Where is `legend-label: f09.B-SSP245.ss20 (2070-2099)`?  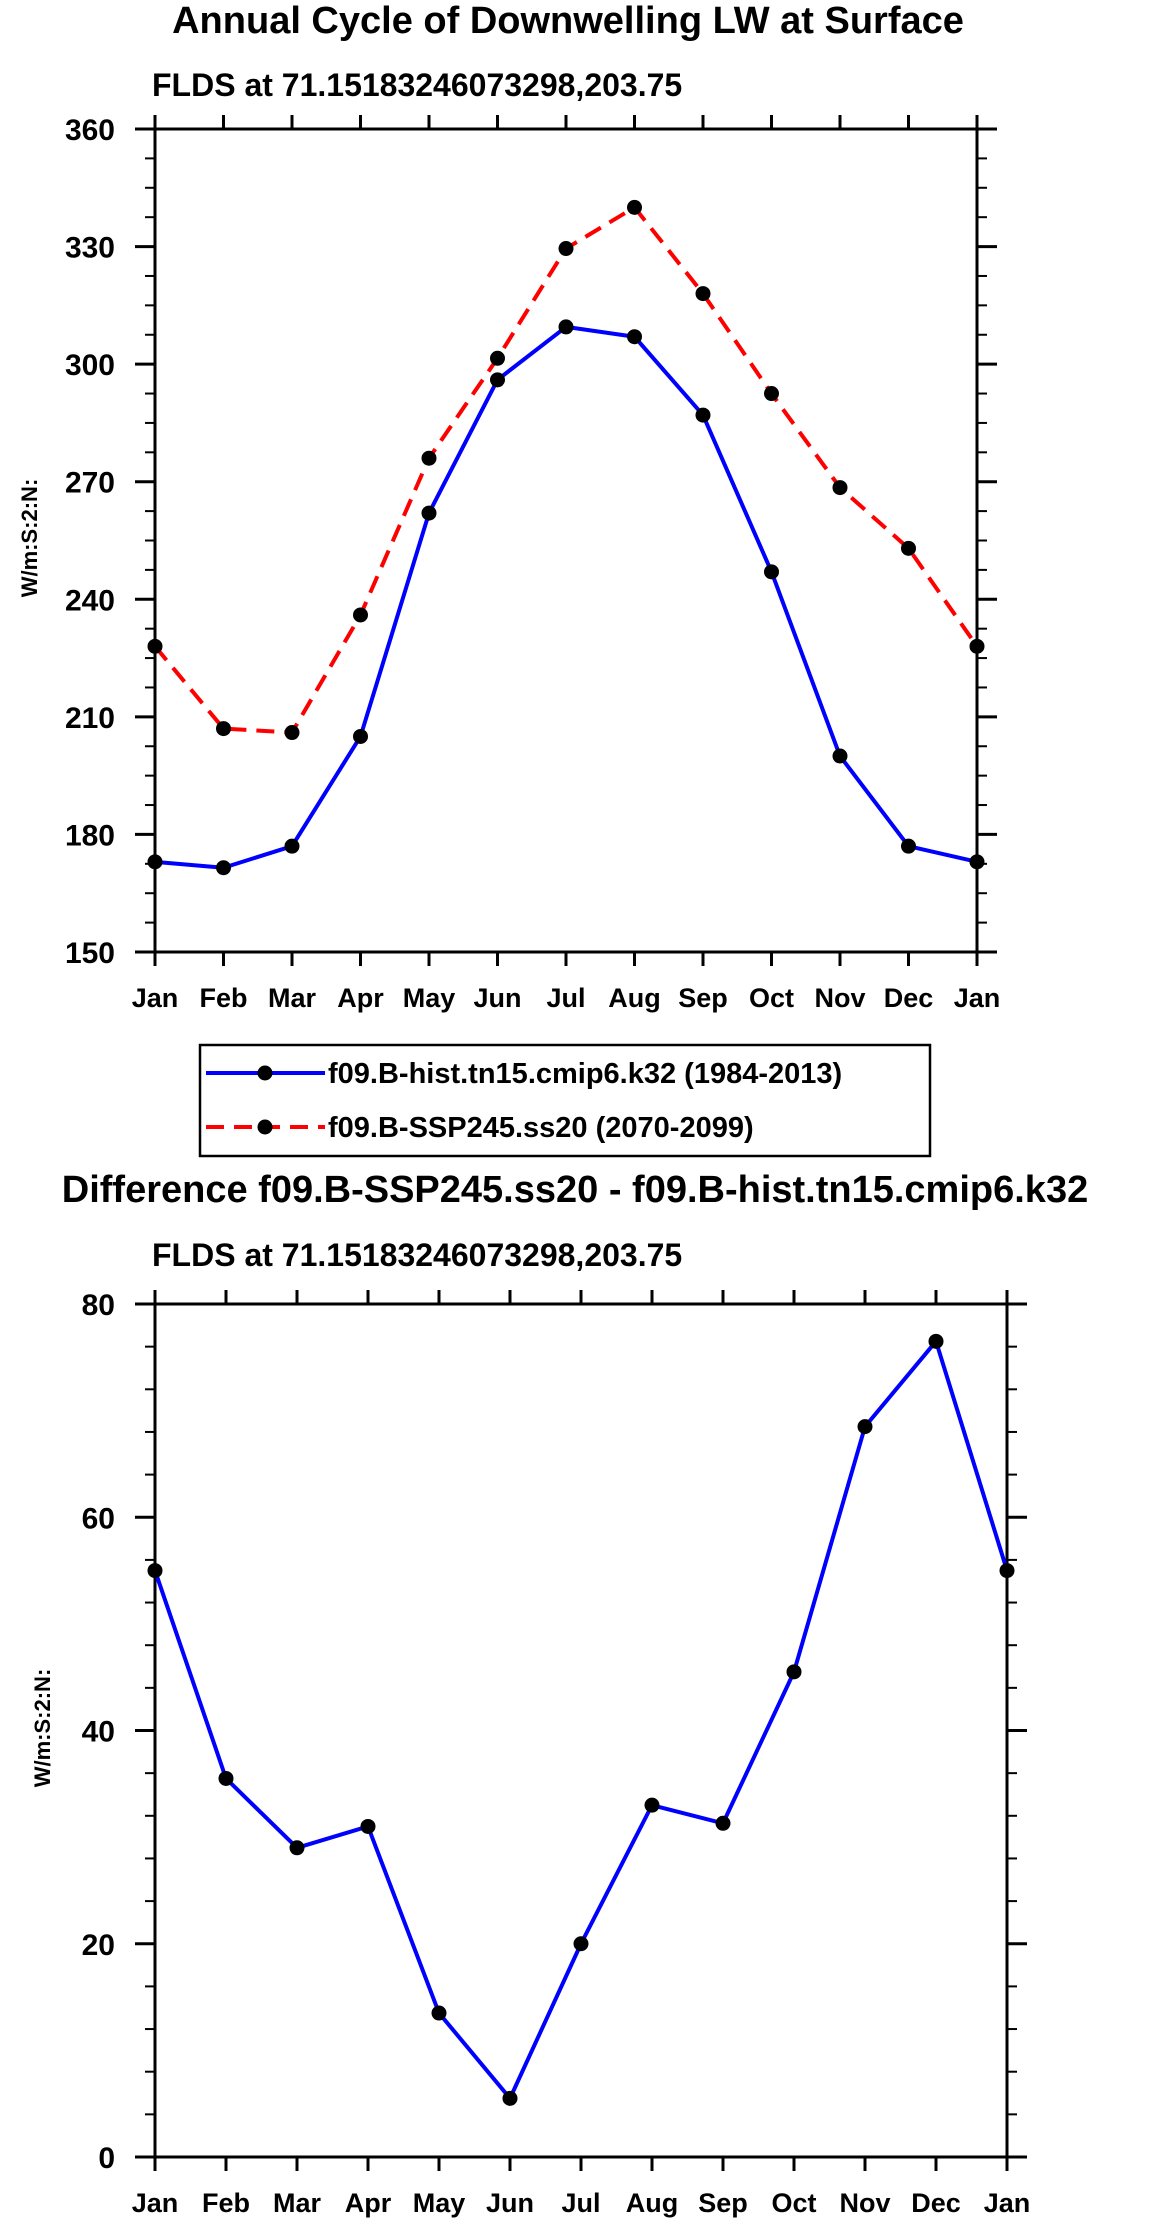
legend-label: f09.B-SSP245.ss20 (2070-2099) is located at coordinates (541, 1128).